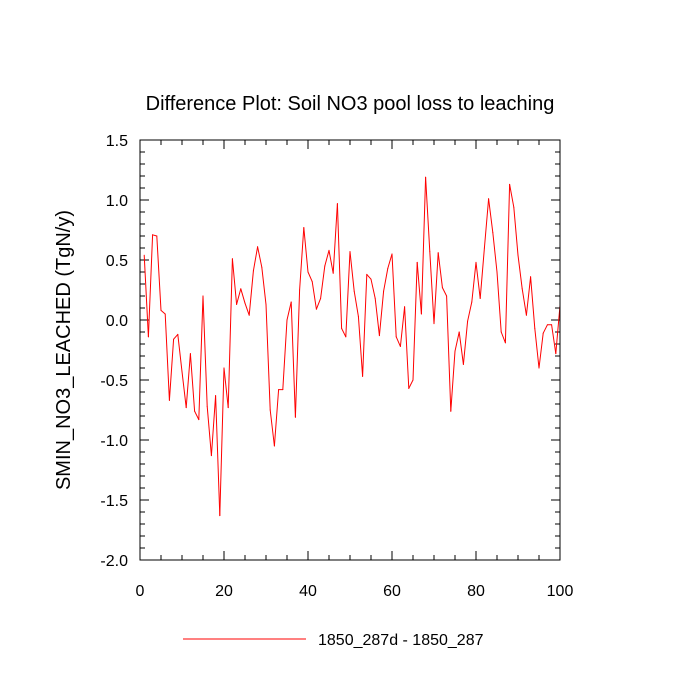 The width and height of the screenshot is (700, 700). What do you see at coordinates (114, 501) in the screenshot?
I see `y-tick-label: -1.5` at bounding box center [114, 501].